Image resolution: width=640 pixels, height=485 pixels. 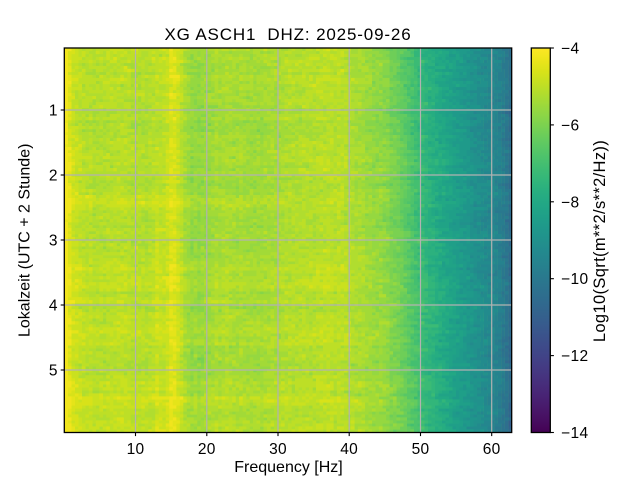 I want to click on svg-text: 20, so click(x=207, y=449).